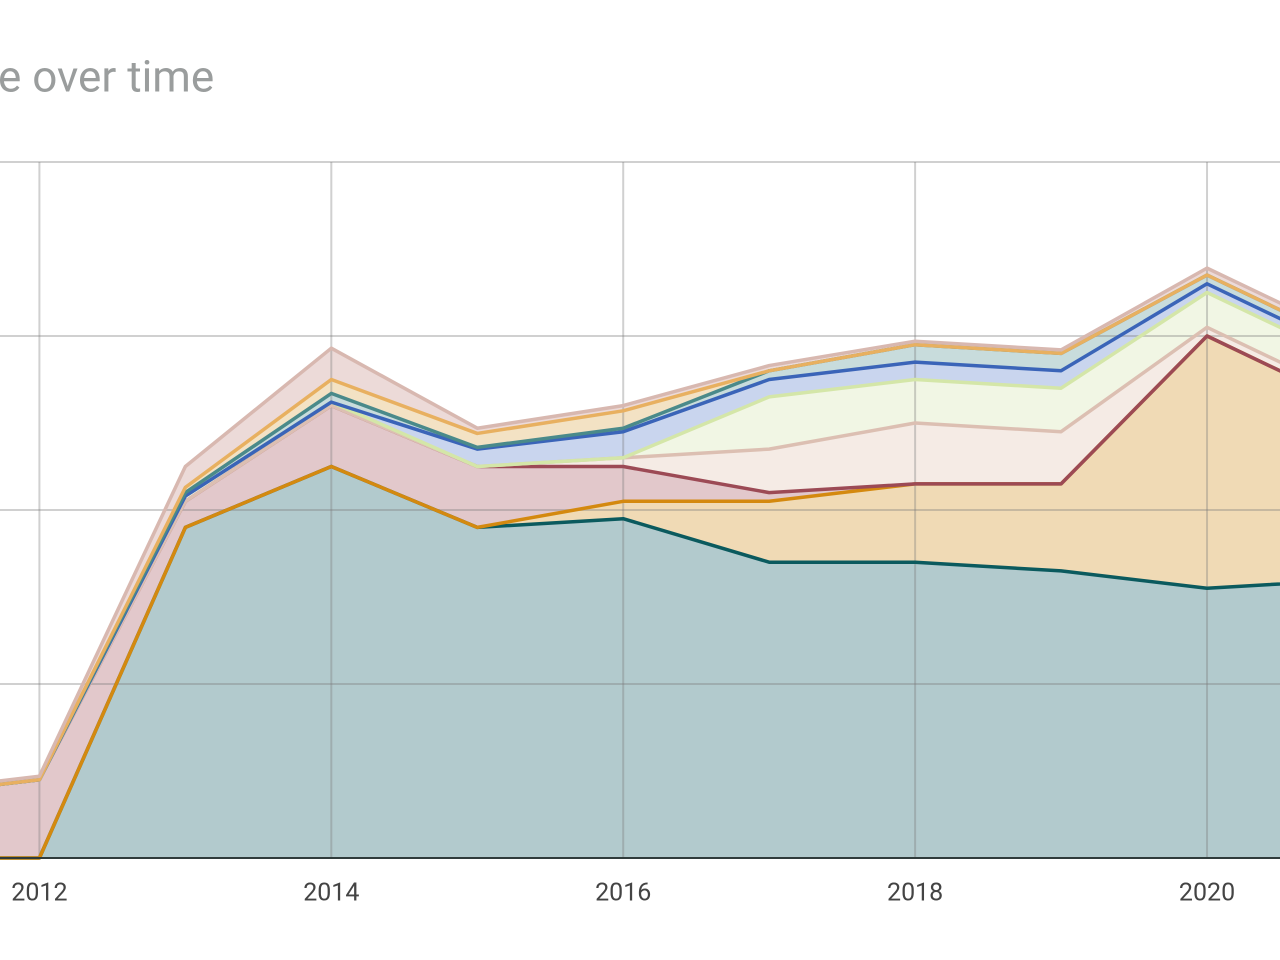 This screenshot has height=960, width=1280. I want to click on axis: 2012 2014 2016 2018 2020, so click(640, 882).